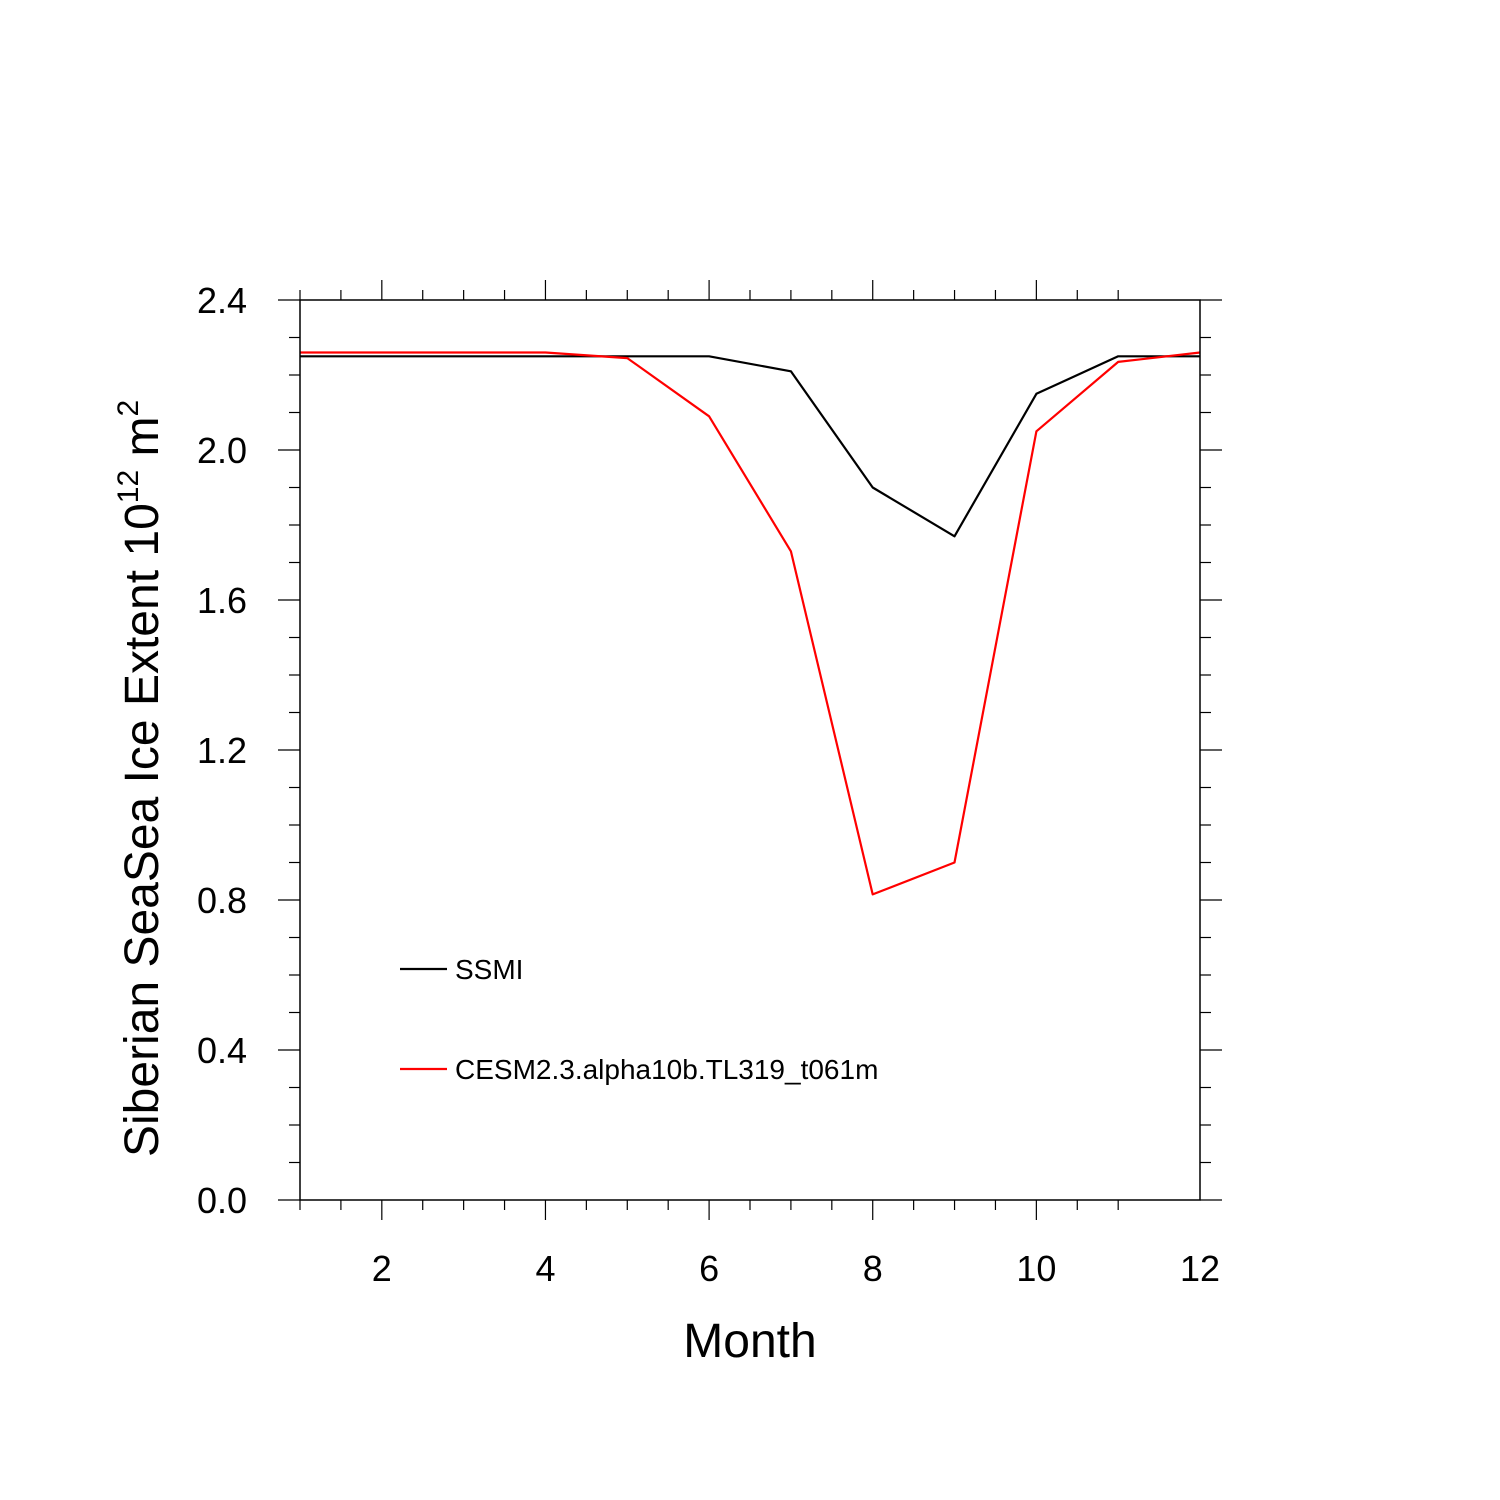  Describe the element at coordinates (128, 486) in the screenshot. I see `y-axis-title-exponent: 12` at that location.